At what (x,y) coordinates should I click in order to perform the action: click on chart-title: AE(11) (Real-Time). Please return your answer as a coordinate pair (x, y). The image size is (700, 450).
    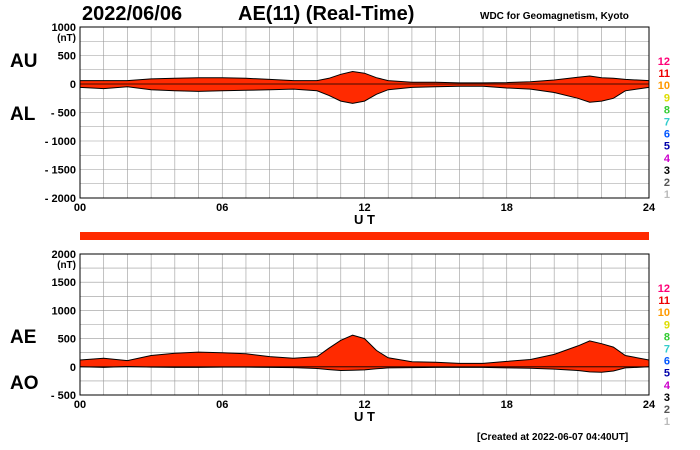
    Looking at the image, I should click on (326, 14).